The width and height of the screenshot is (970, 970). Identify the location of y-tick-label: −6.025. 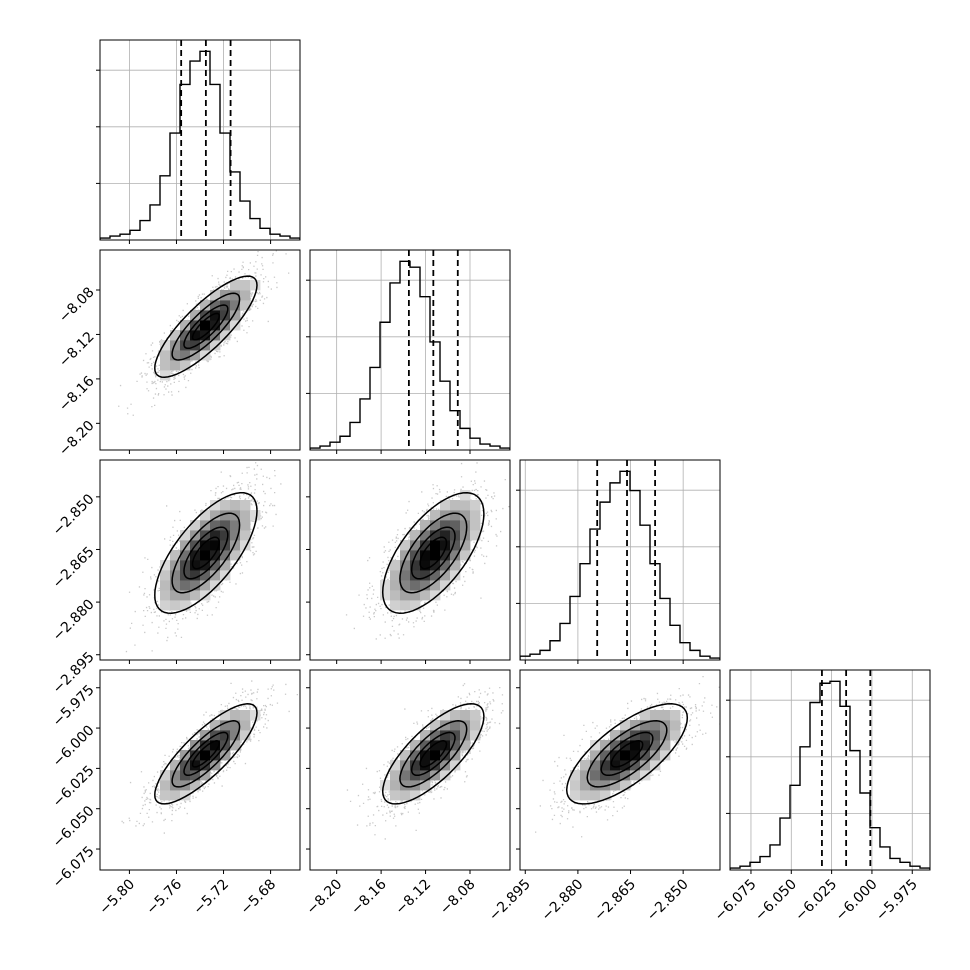
(74, 787).